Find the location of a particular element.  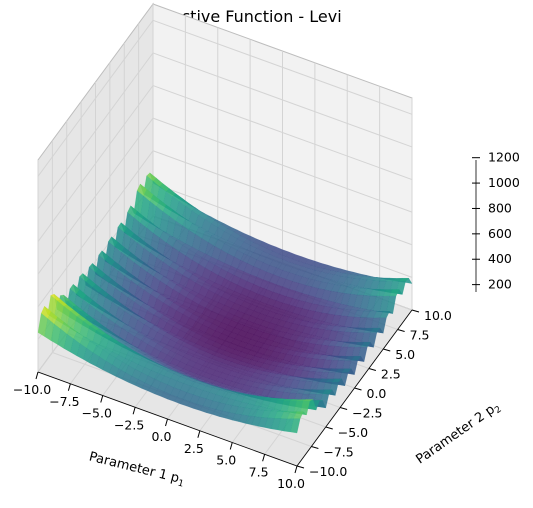

x-tick-label: 7.5 is located at coordinates (259, 471).